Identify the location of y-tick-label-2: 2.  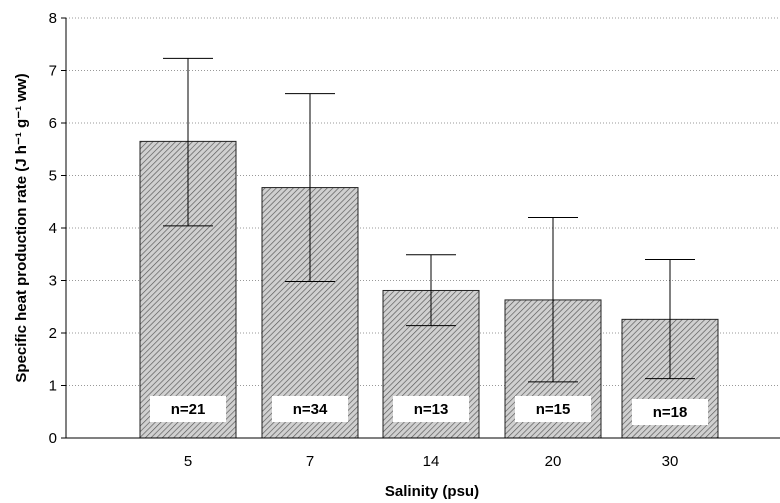
(53, 333).